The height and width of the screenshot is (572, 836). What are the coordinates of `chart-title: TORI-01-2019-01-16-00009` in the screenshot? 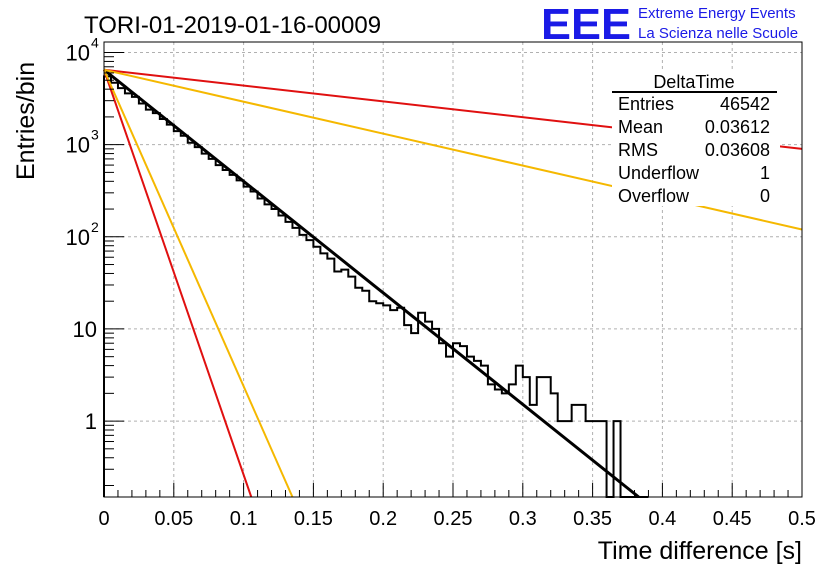 It's located at (232, 25).